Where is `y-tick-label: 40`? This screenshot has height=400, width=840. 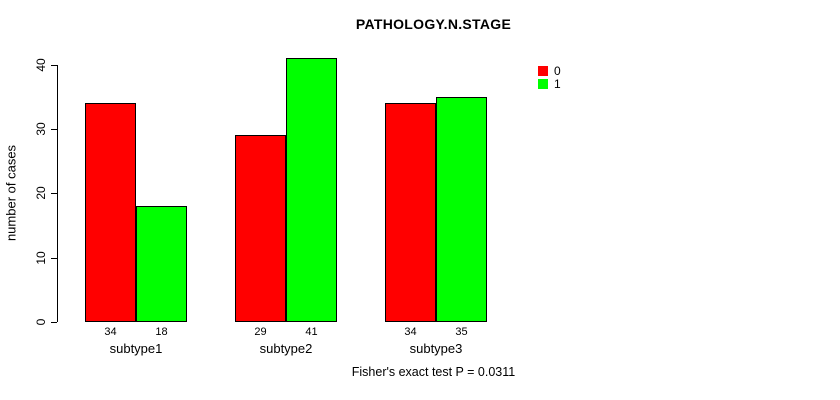 y-tick-label: 40 is located at coordinates (41, 65).